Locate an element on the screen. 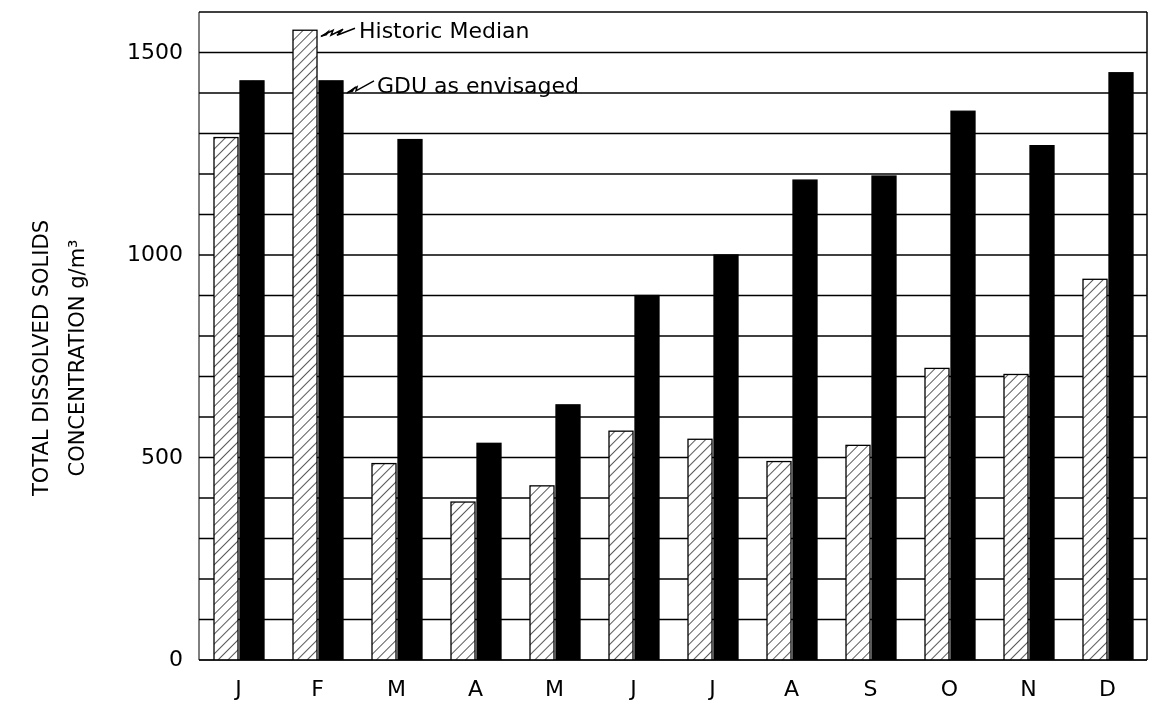  y-tick-label: 0 is located at coordinates (176, 658).